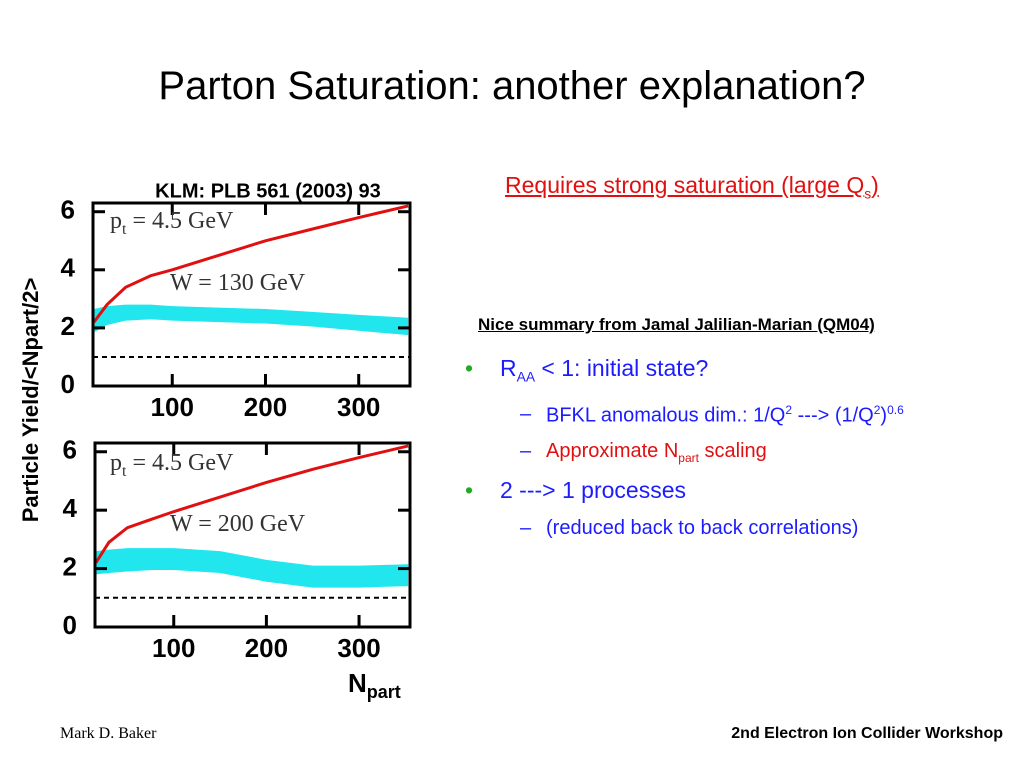  I want to click on footer-event: 2nd Electron Ion Collider Workshop, so click(867, 733).